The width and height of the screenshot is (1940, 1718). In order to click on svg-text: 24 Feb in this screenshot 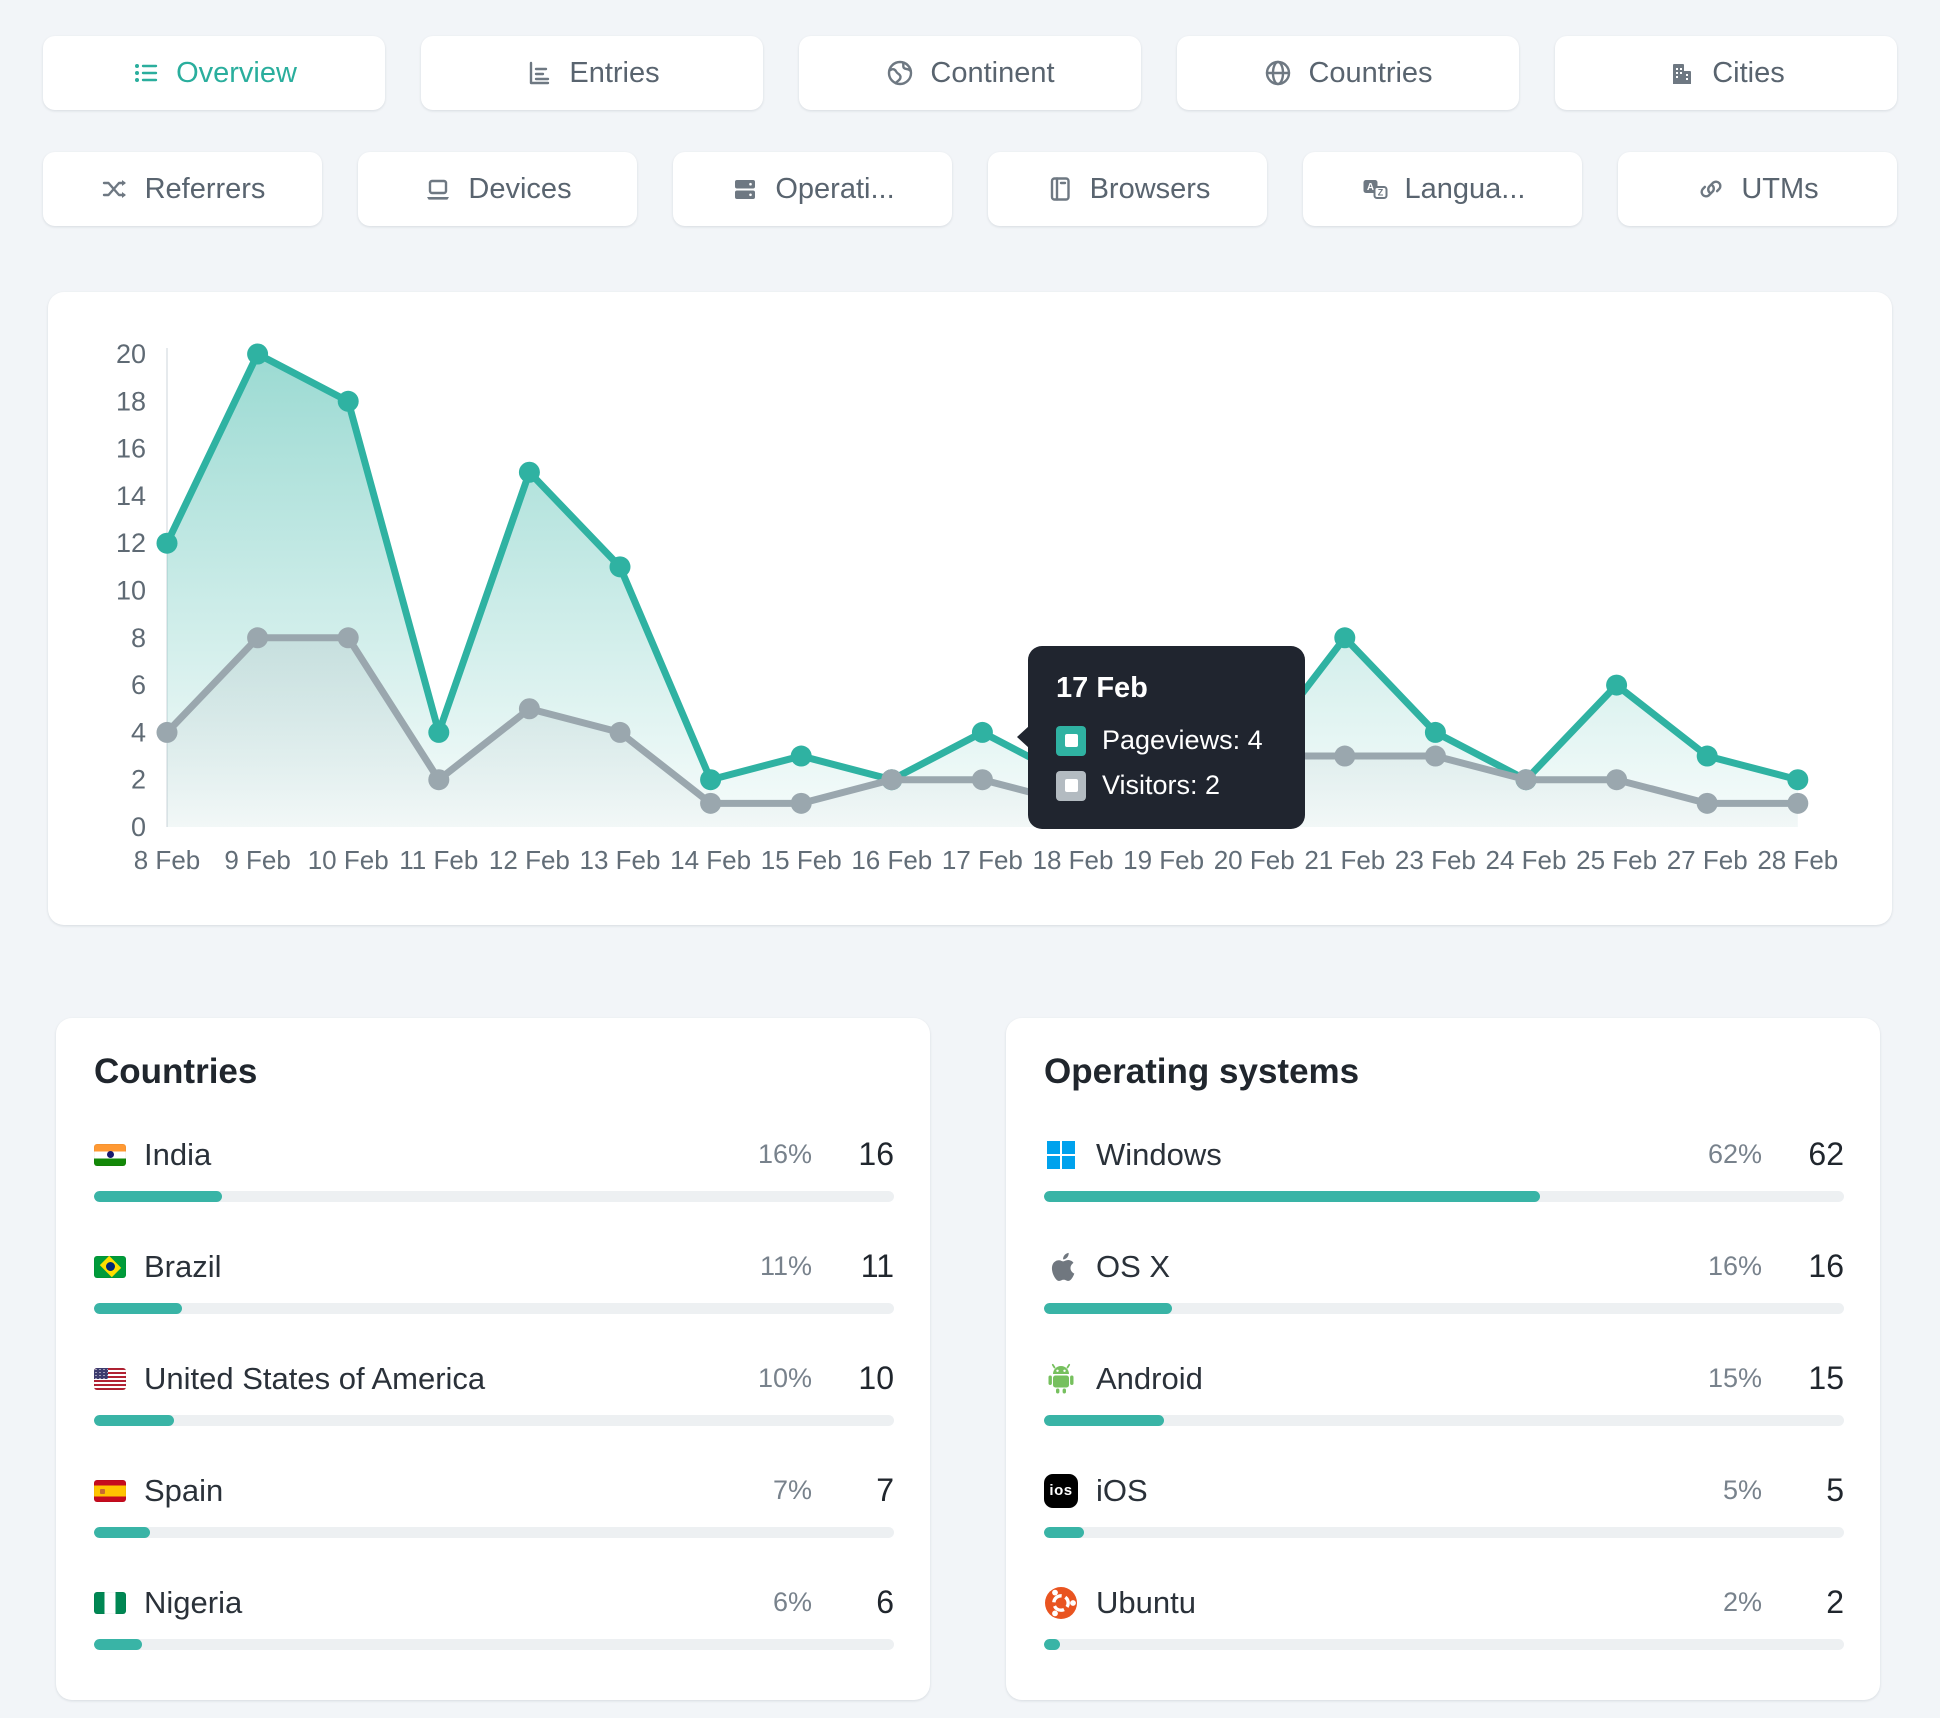, I will do `click(1526, 860)`.